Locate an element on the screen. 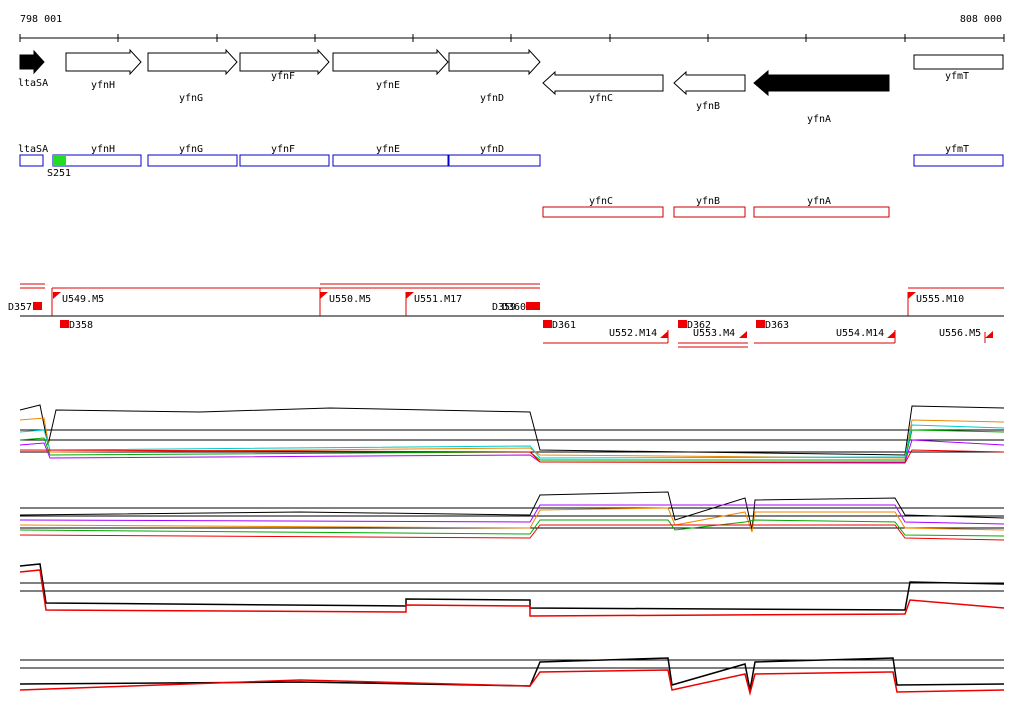 This screenshot has width=1024, height=714. reverse-track is located at coordinates (716, 212).